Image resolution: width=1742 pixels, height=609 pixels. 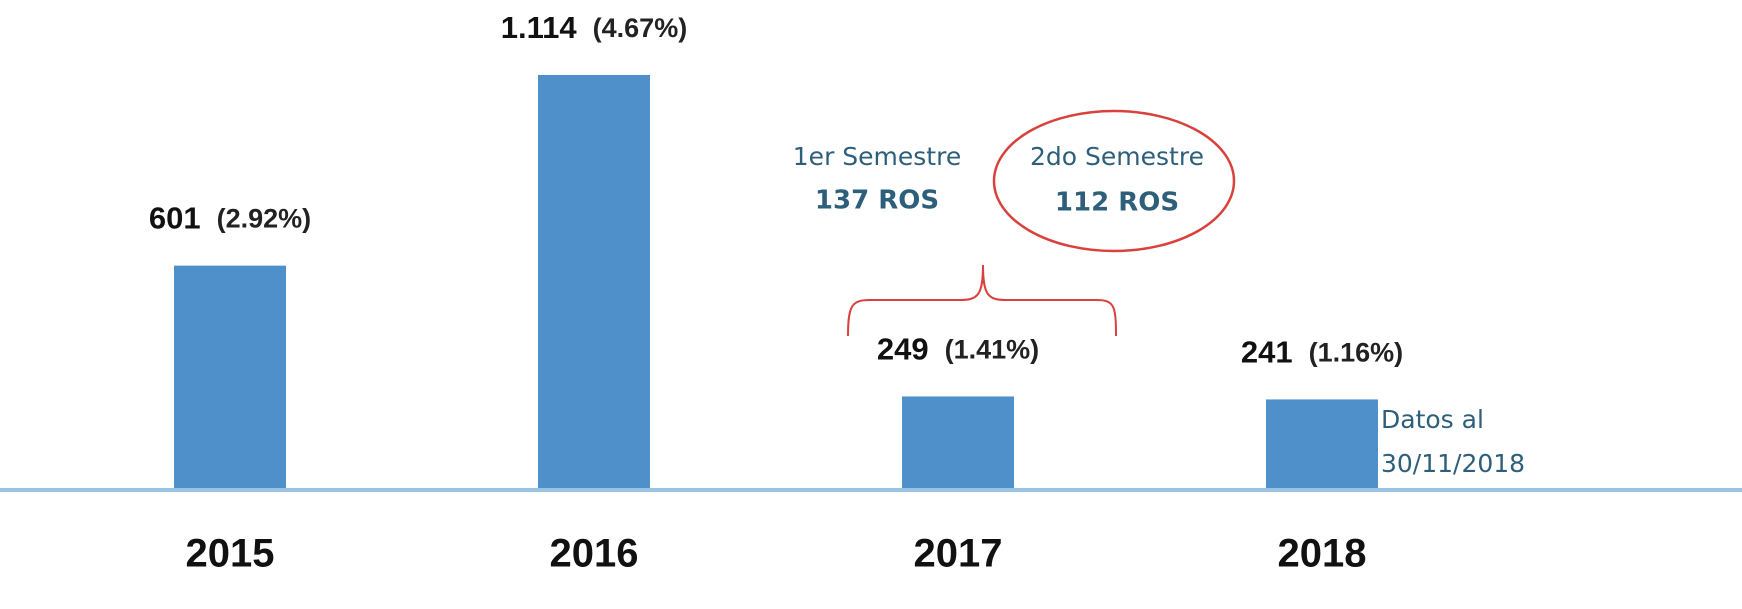 I want to click on x-tick-label: 2015, so click(x=230, y=554).